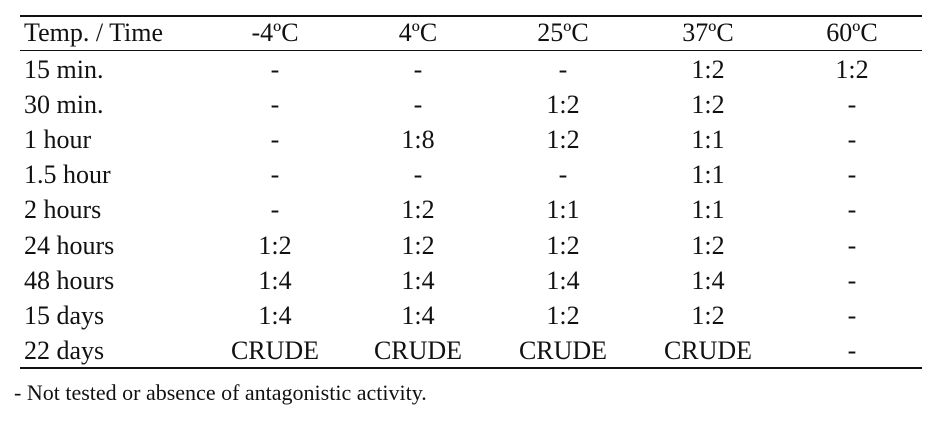 The height and width of the screenshot is (424, 936). What do you see at coordinates (708, 32) in the screenshot?
I see `header-cell: 37ºC` at bounding box center [708, 32].